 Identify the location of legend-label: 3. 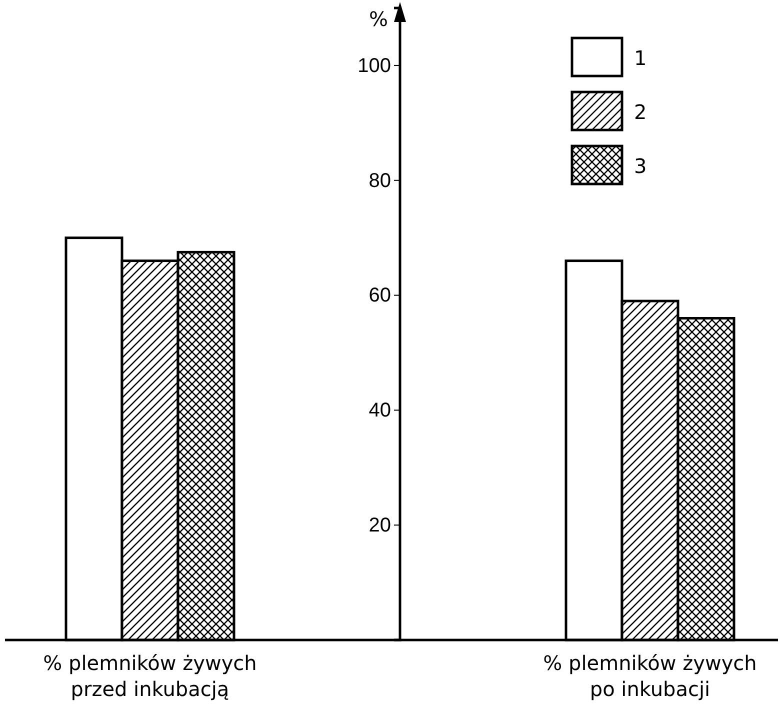
(640, 166).